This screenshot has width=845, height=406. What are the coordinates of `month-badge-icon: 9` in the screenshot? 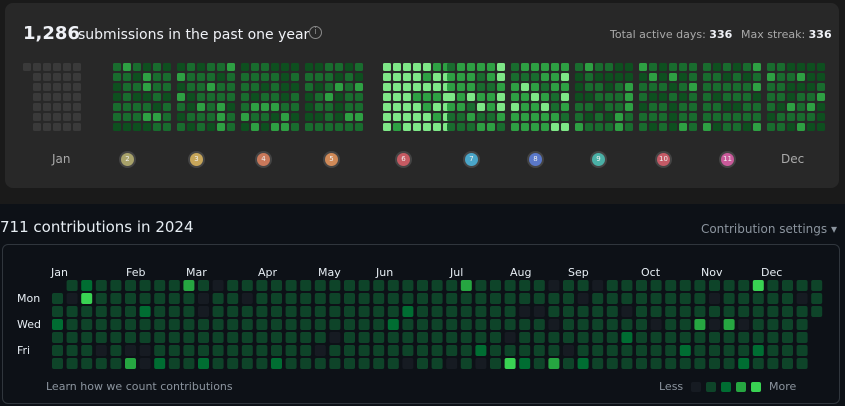 It's located at (598, 159).